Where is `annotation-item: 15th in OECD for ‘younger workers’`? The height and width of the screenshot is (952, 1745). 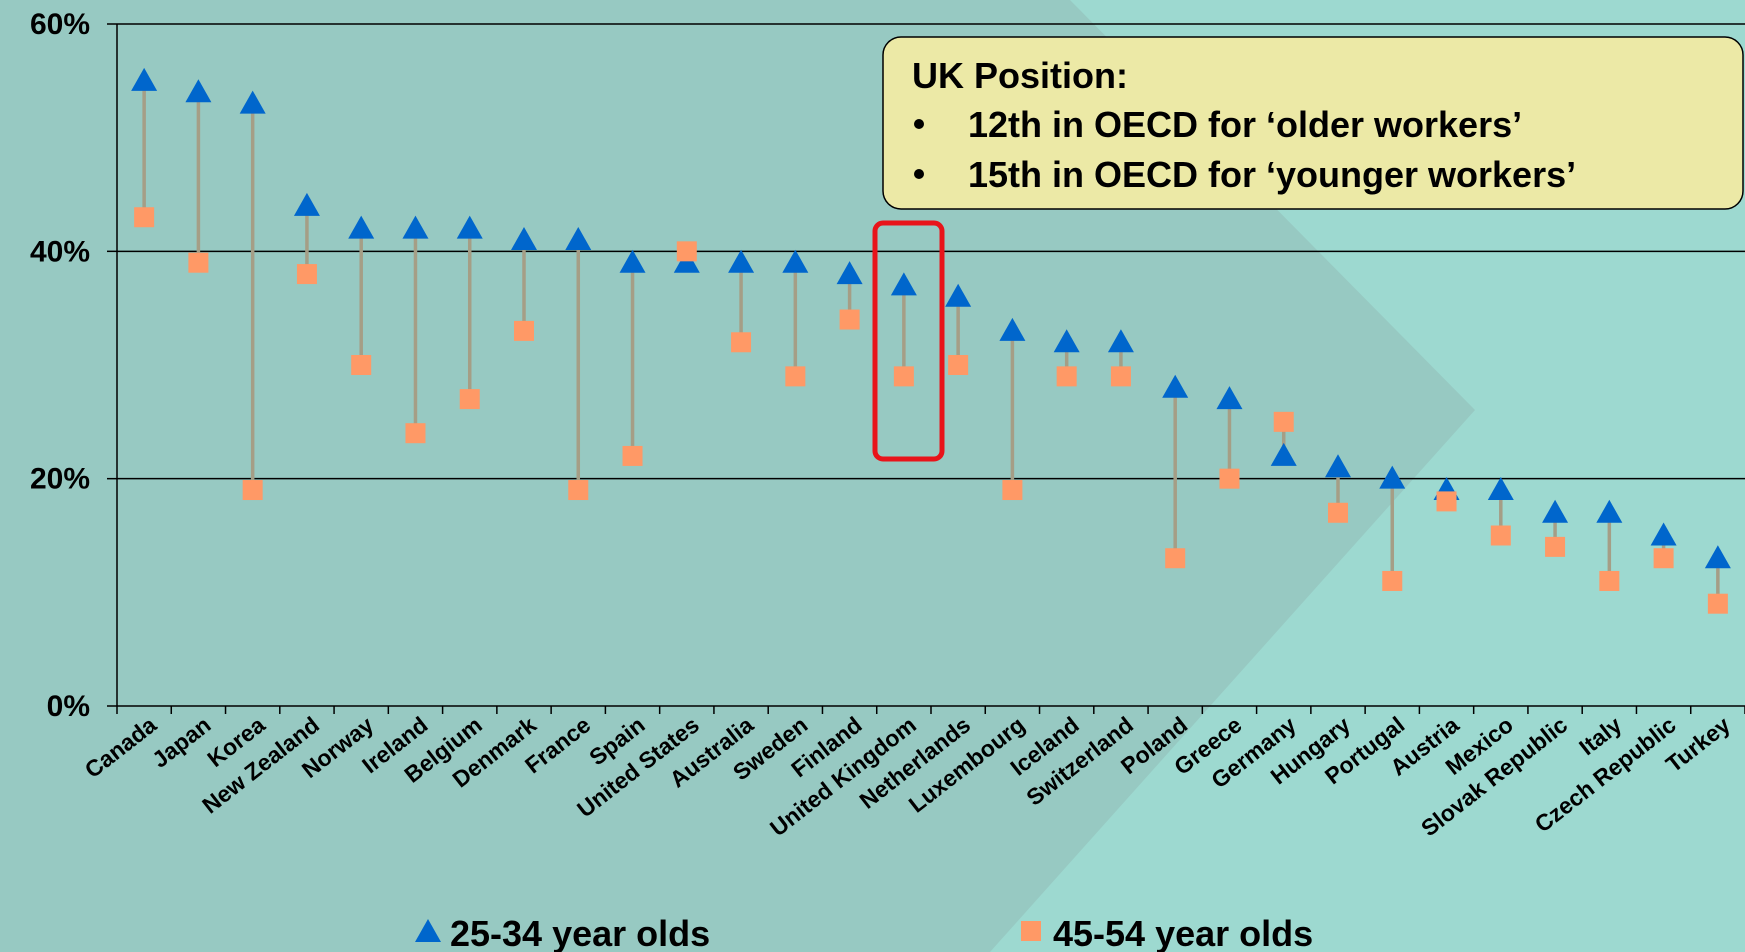
annotation-item: 15th in OECD for ‘younger workers’ is located at coordinates (1272, 174).